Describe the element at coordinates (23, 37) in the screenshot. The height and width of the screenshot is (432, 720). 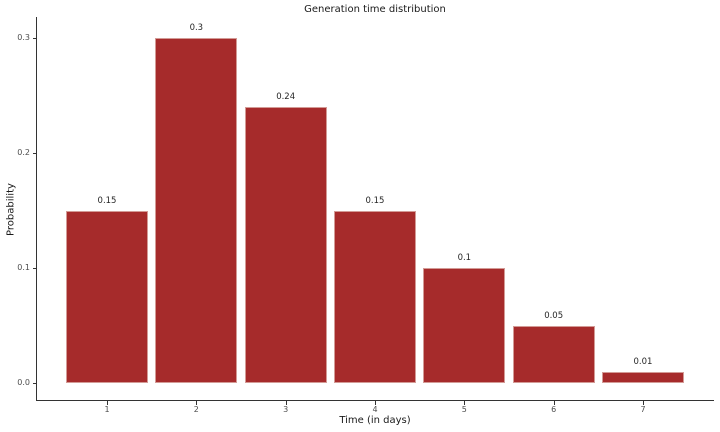
I see `y-tick-label: 0.3` at that location.